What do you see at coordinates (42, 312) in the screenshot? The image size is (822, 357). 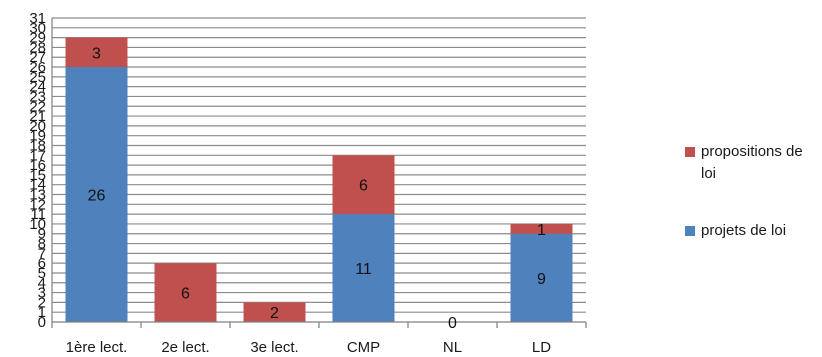 I see `y-tick-label: 1` at bounding box center [42, 312].